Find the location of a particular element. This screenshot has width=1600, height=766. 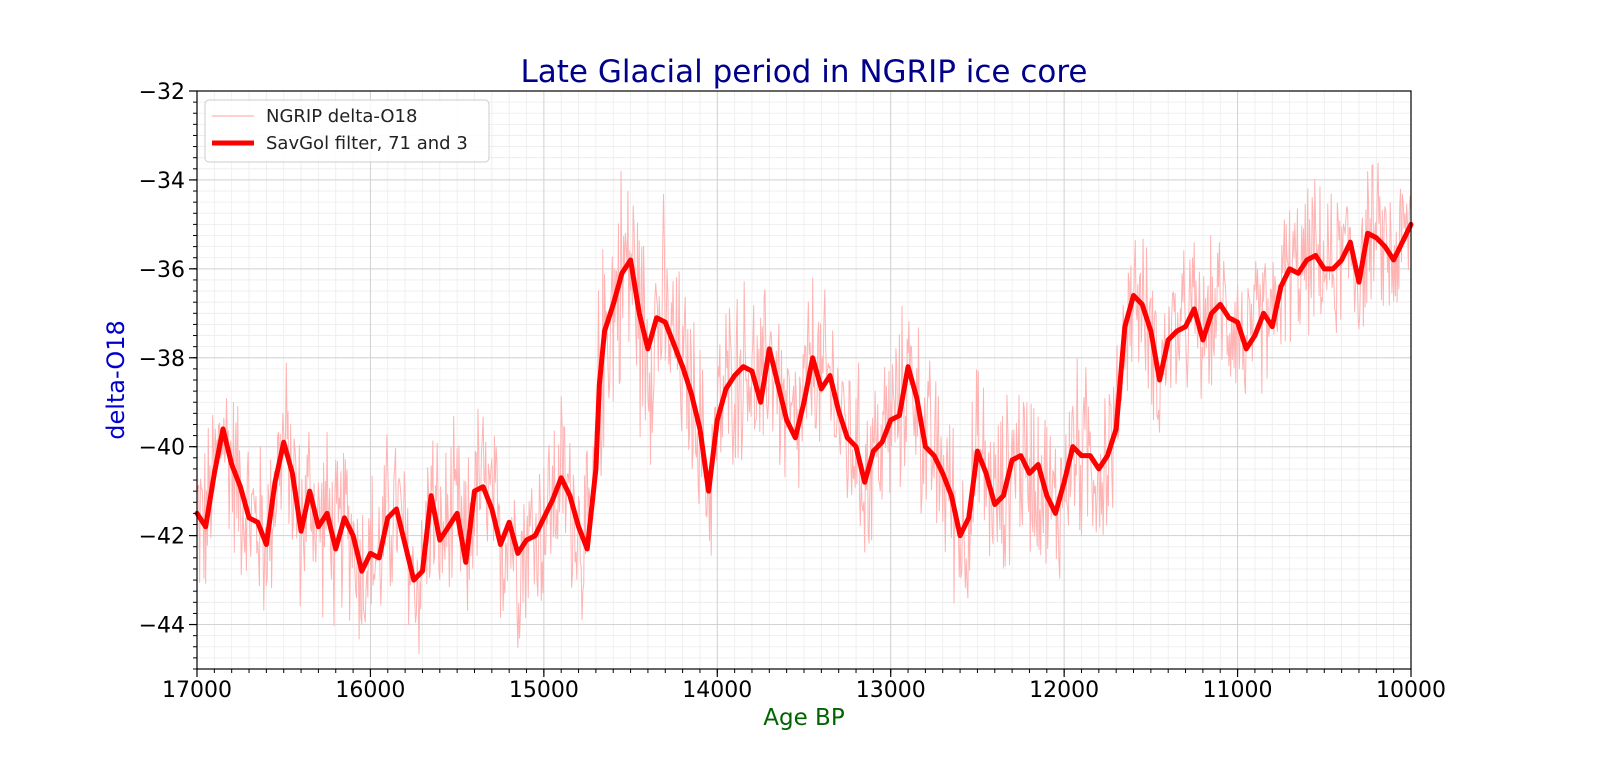

y-tick-label: −32 is located at coordinates (162, 92).